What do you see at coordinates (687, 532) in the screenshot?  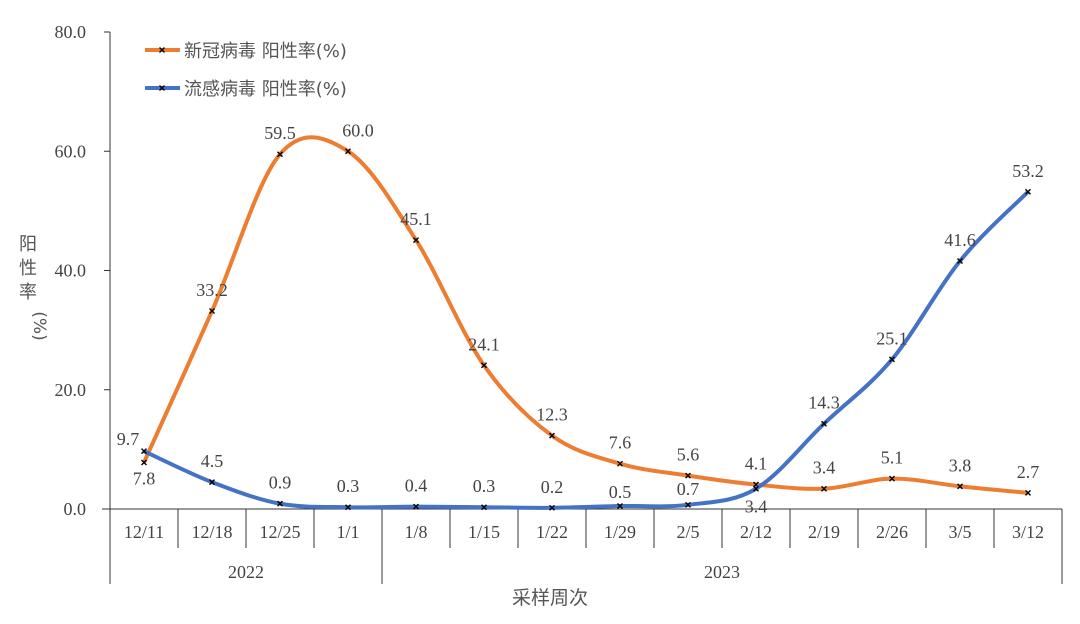 I see `x-tick-label: 2/5` at bounding box center [687, 532].